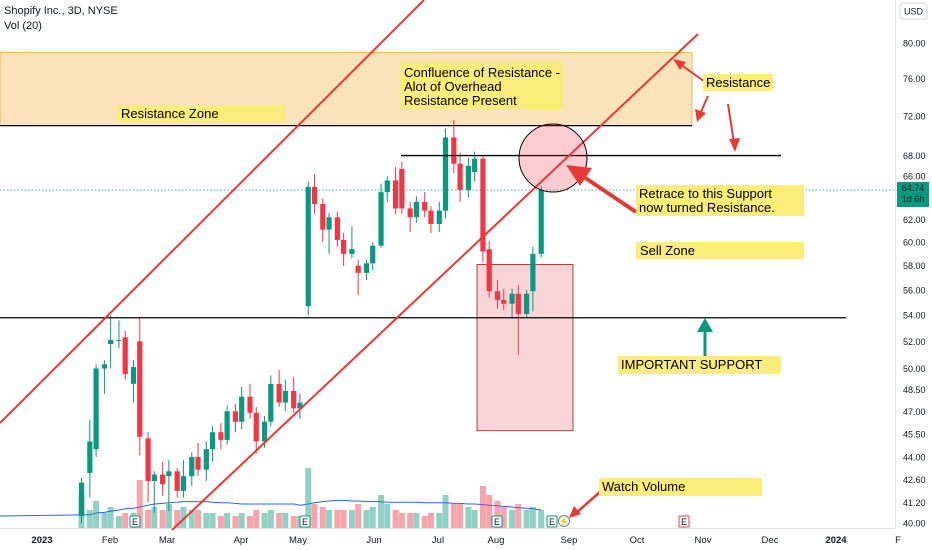 Image resolution: width=932 pixels, height=550 pixels. I want to click on resistance-zone-annotation: Resistance Zone, so click(201, 113).